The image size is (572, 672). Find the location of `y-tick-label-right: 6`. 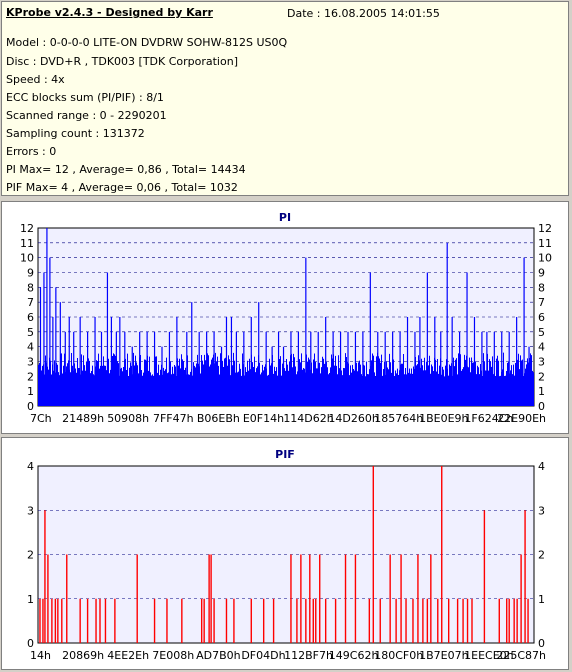

y-tick-label-right: 6 is located at coordinates (541, 317).